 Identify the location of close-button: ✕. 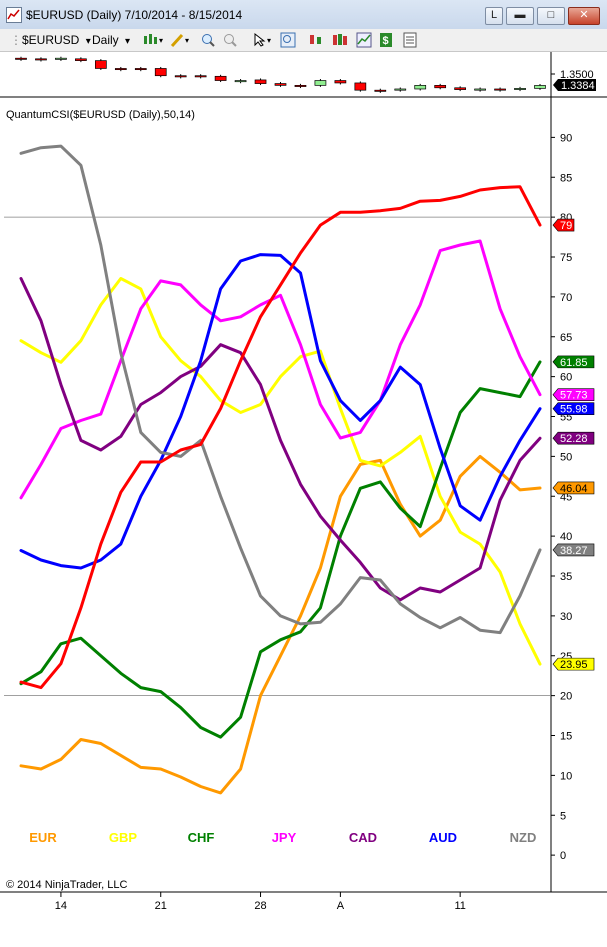
(584, 16).